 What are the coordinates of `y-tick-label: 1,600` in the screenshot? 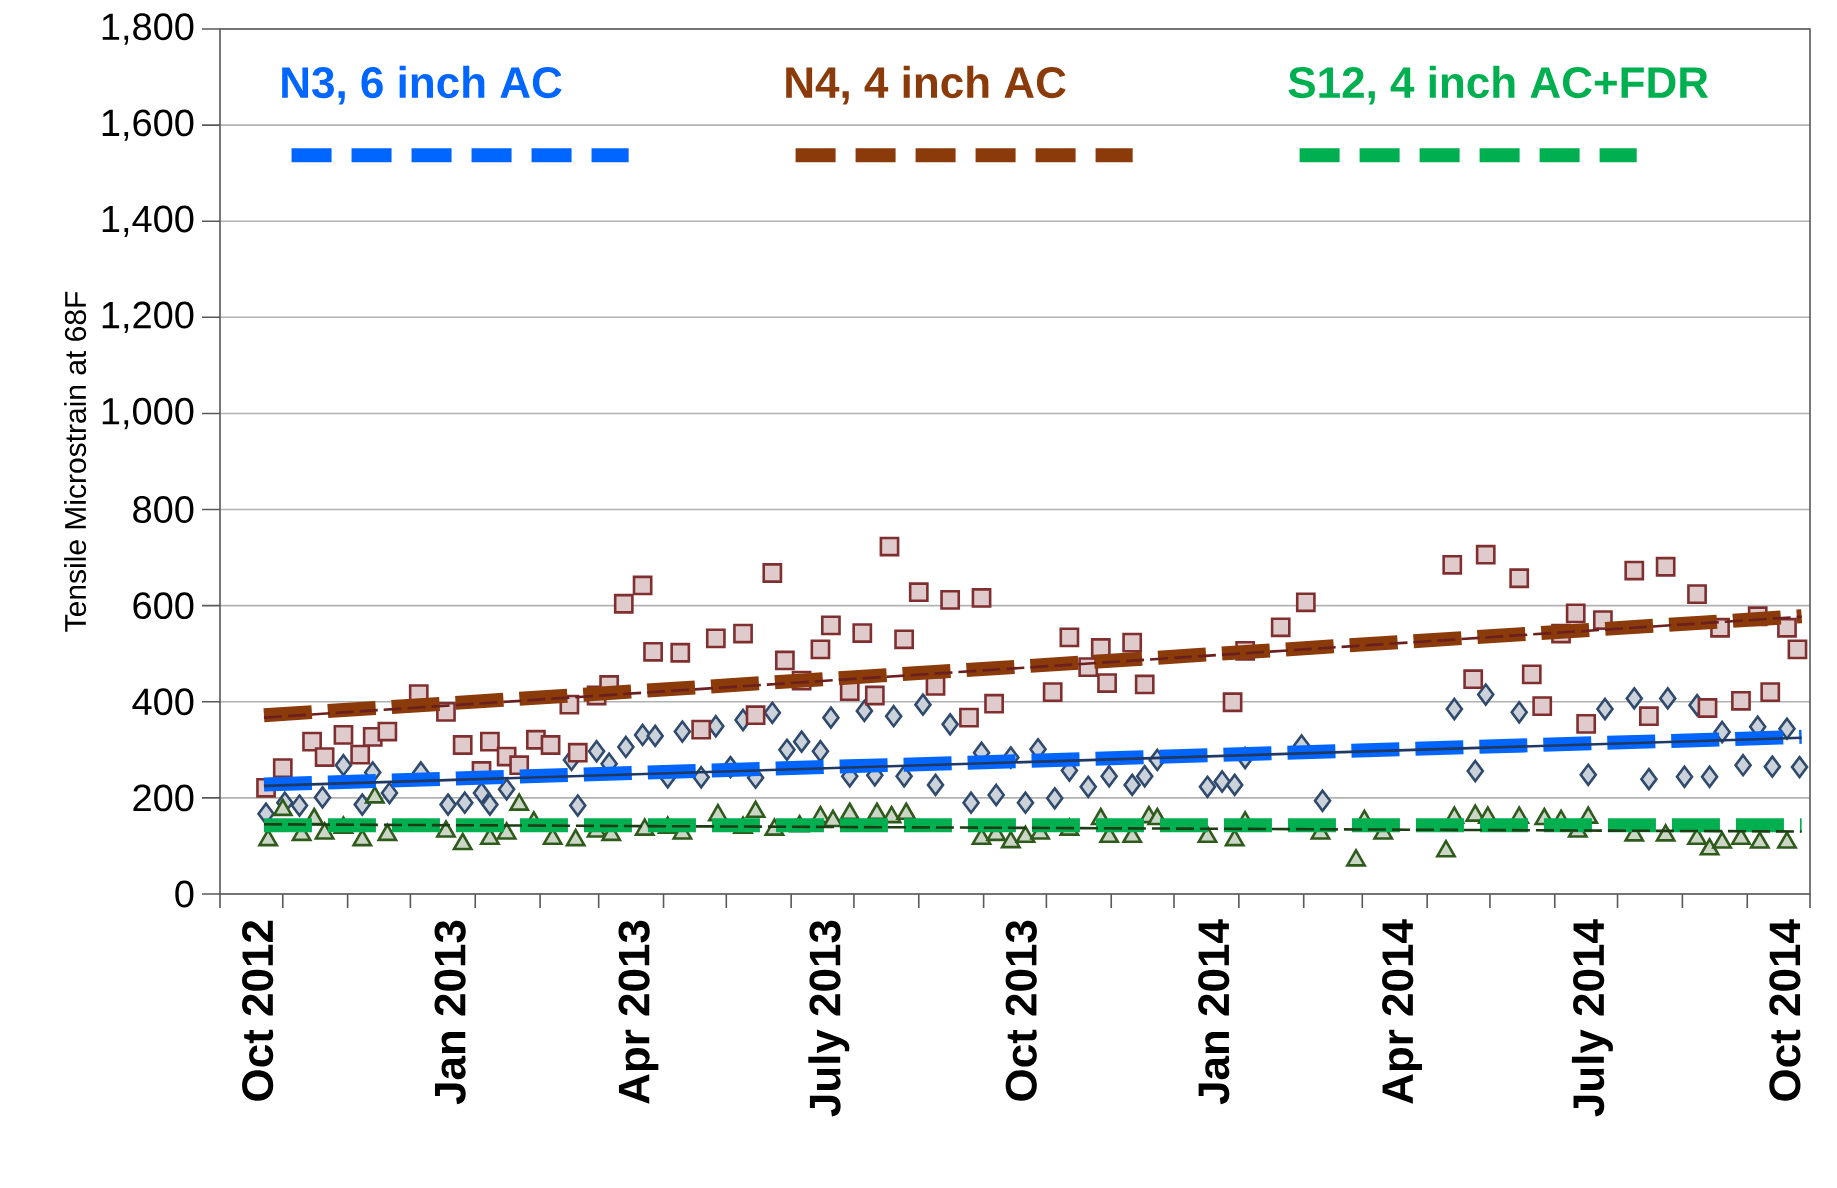 It's located at (148, 125).